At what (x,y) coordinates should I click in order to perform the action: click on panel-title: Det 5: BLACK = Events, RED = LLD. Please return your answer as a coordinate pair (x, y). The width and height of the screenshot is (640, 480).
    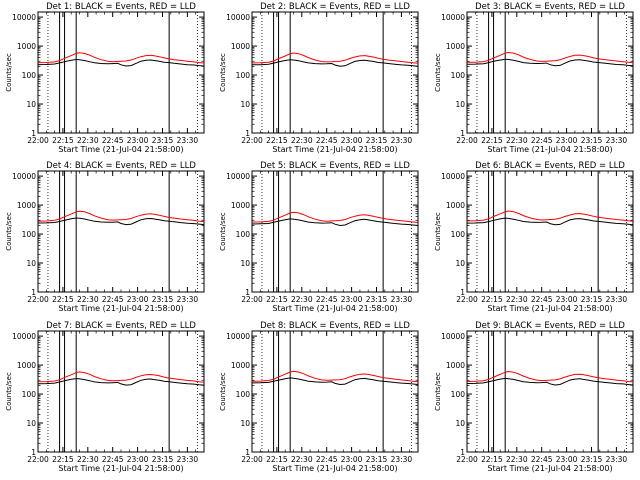
    Looking at the image, I should click on (335, 166).